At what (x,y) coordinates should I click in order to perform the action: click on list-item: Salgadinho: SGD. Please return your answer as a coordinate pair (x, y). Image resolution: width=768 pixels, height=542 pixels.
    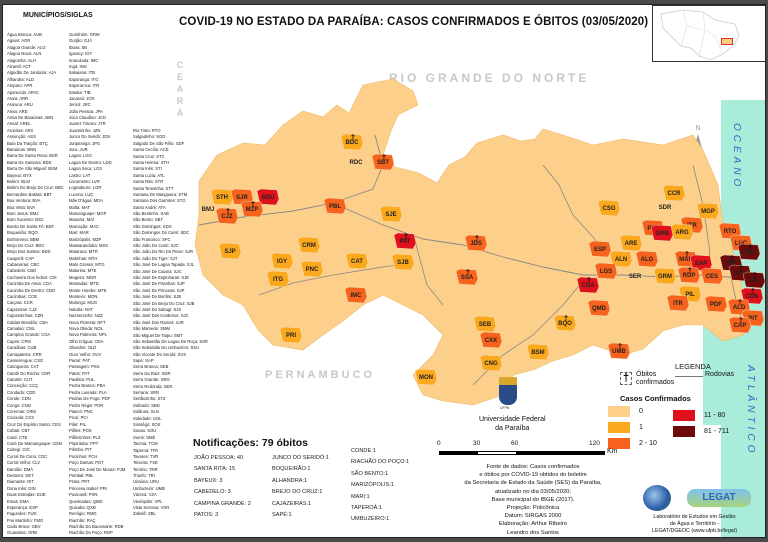
    Looking at the image, I should click on (149, 137).